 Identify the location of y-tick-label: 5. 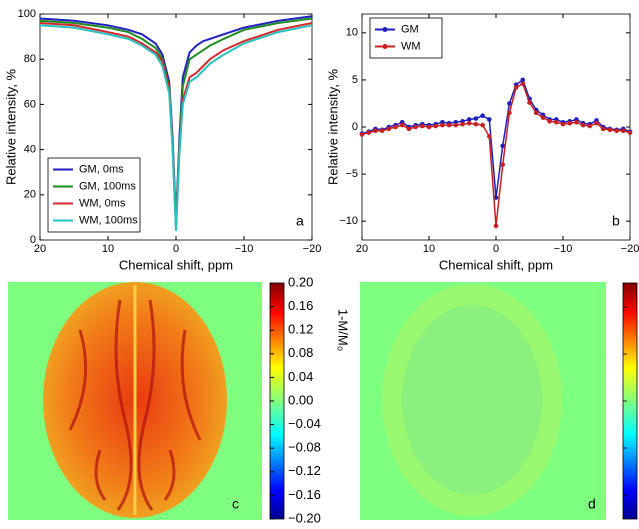
(355, 80).